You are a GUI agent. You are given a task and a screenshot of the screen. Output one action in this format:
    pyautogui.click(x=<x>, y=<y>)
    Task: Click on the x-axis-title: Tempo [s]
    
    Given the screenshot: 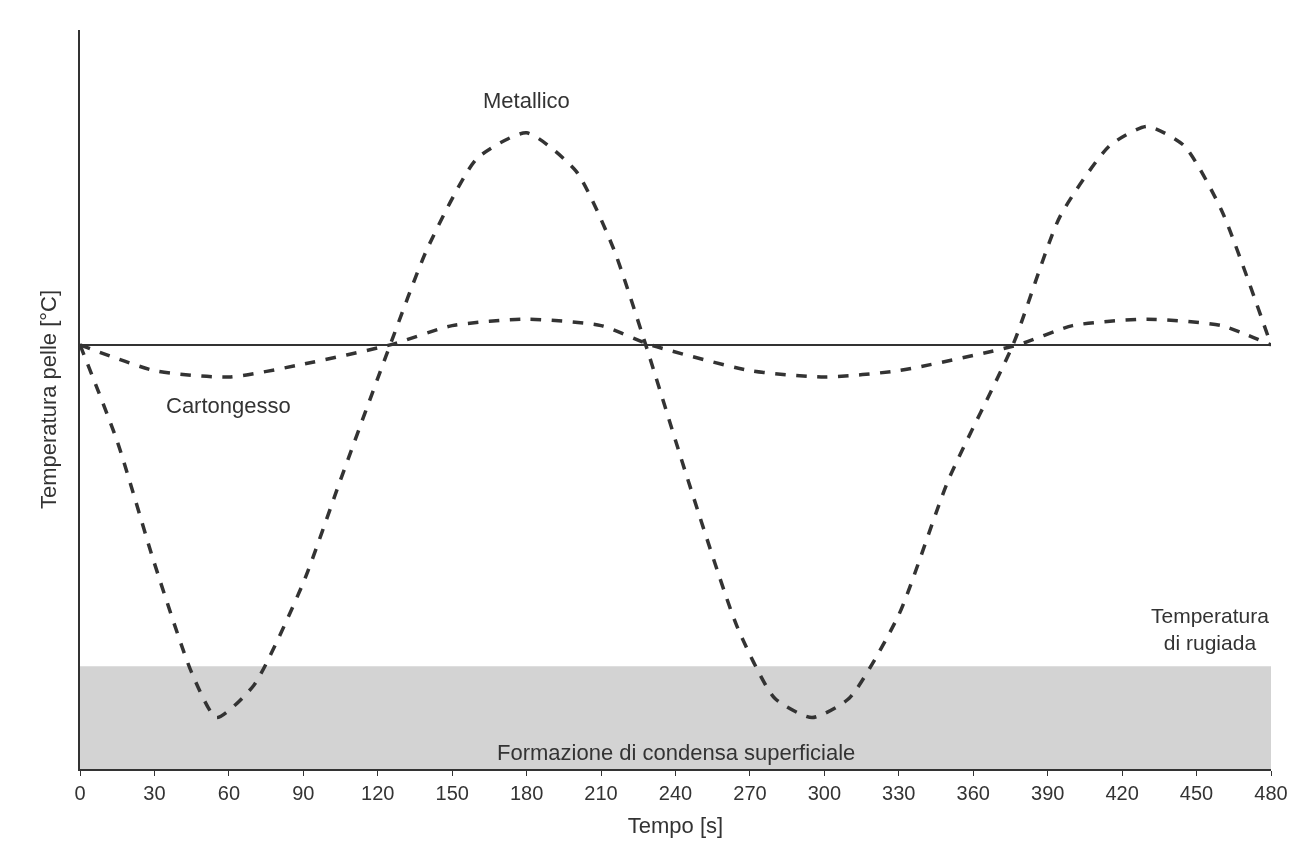 What is the action you would take?
    pyautogui.click(x=675, y=826)
    